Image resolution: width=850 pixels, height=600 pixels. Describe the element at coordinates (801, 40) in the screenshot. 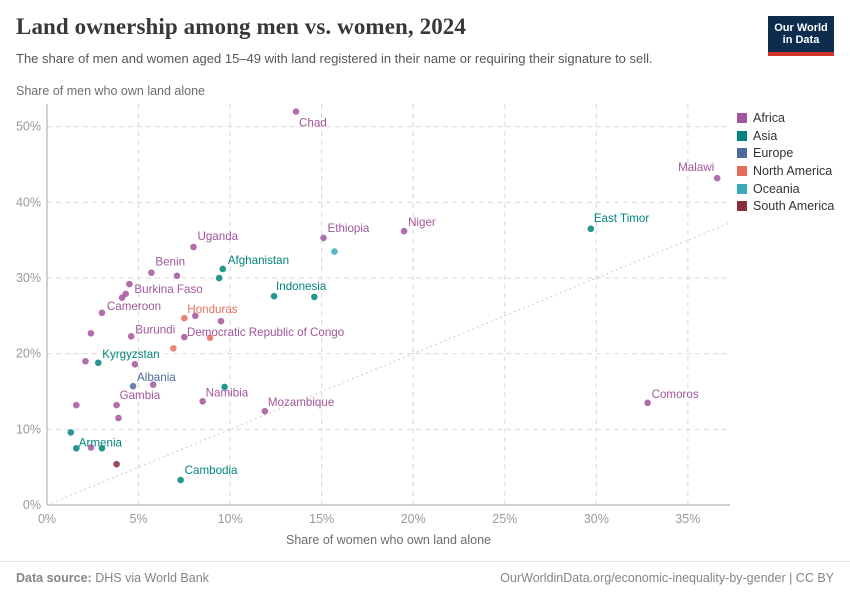

I see `owid-logo-line2: in Data` at that location.